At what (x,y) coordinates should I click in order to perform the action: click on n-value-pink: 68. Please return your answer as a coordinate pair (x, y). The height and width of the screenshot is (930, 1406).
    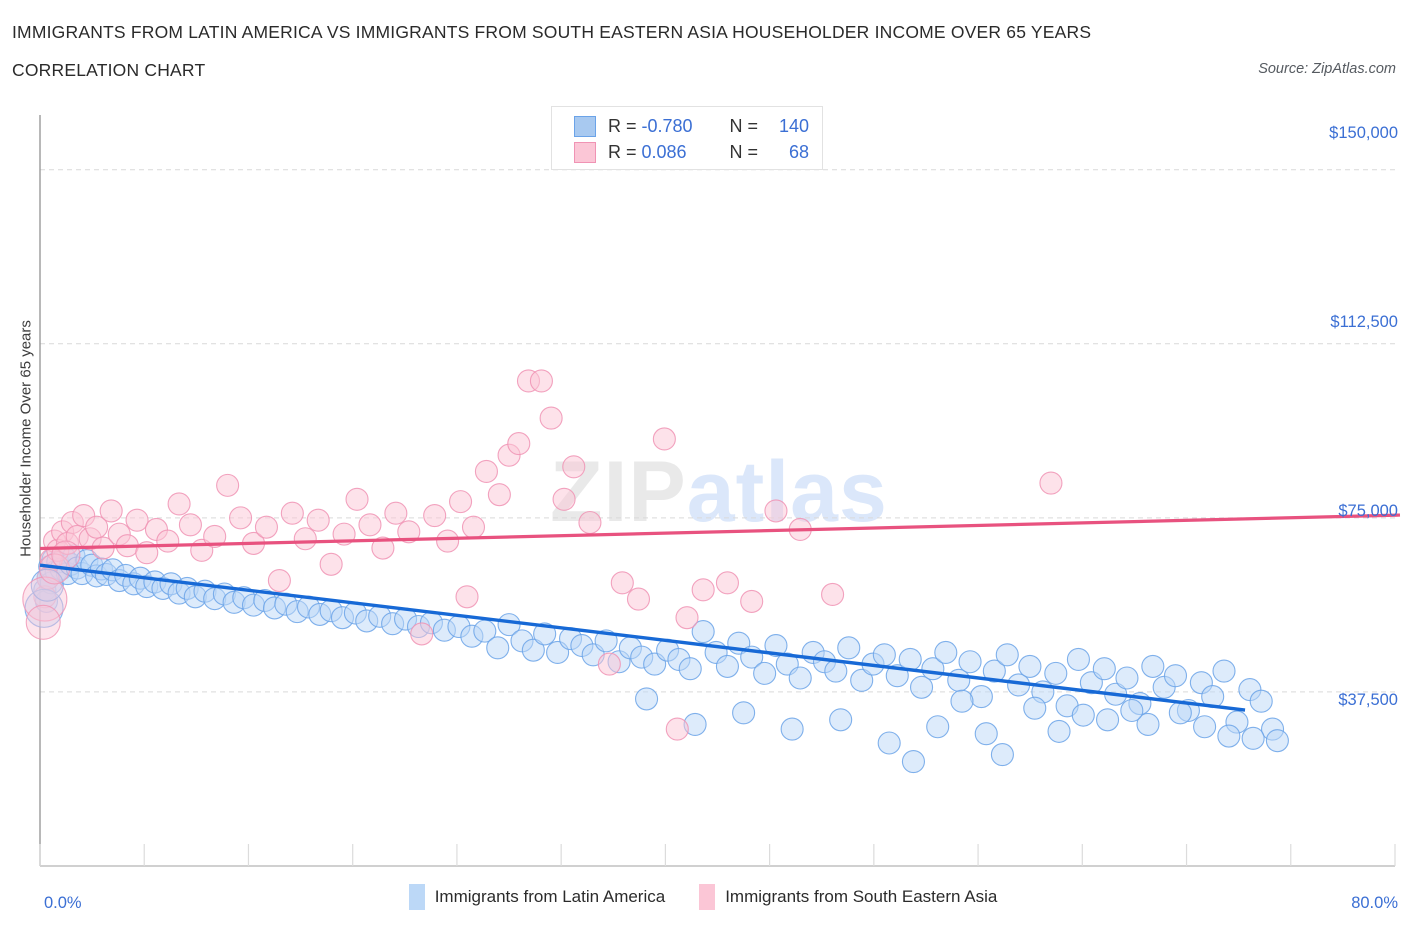
    Looking at the image, I should click on (799, 151).